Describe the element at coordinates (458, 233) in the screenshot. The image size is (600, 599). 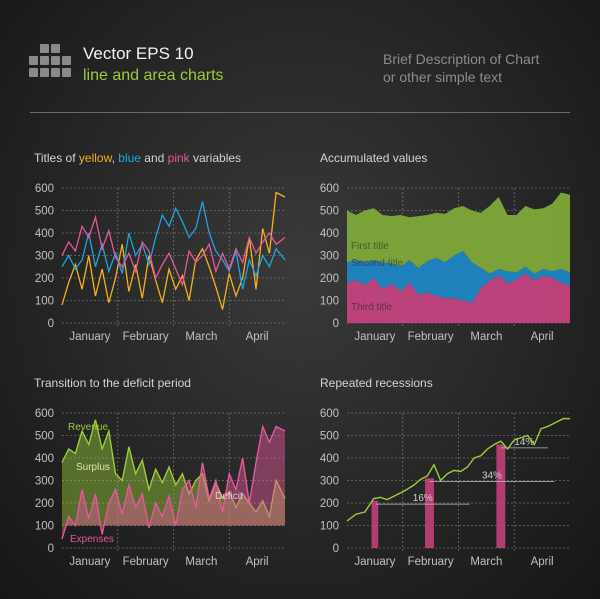
I see `area-green` at that location.